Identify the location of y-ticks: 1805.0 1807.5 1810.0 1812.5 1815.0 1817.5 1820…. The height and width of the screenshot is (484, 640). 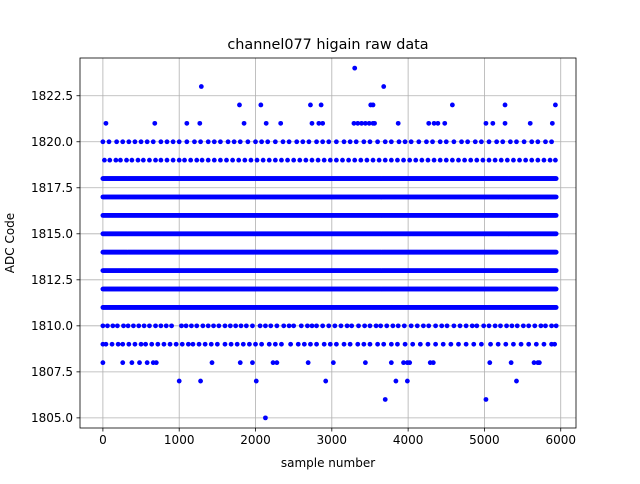
(55, 257).